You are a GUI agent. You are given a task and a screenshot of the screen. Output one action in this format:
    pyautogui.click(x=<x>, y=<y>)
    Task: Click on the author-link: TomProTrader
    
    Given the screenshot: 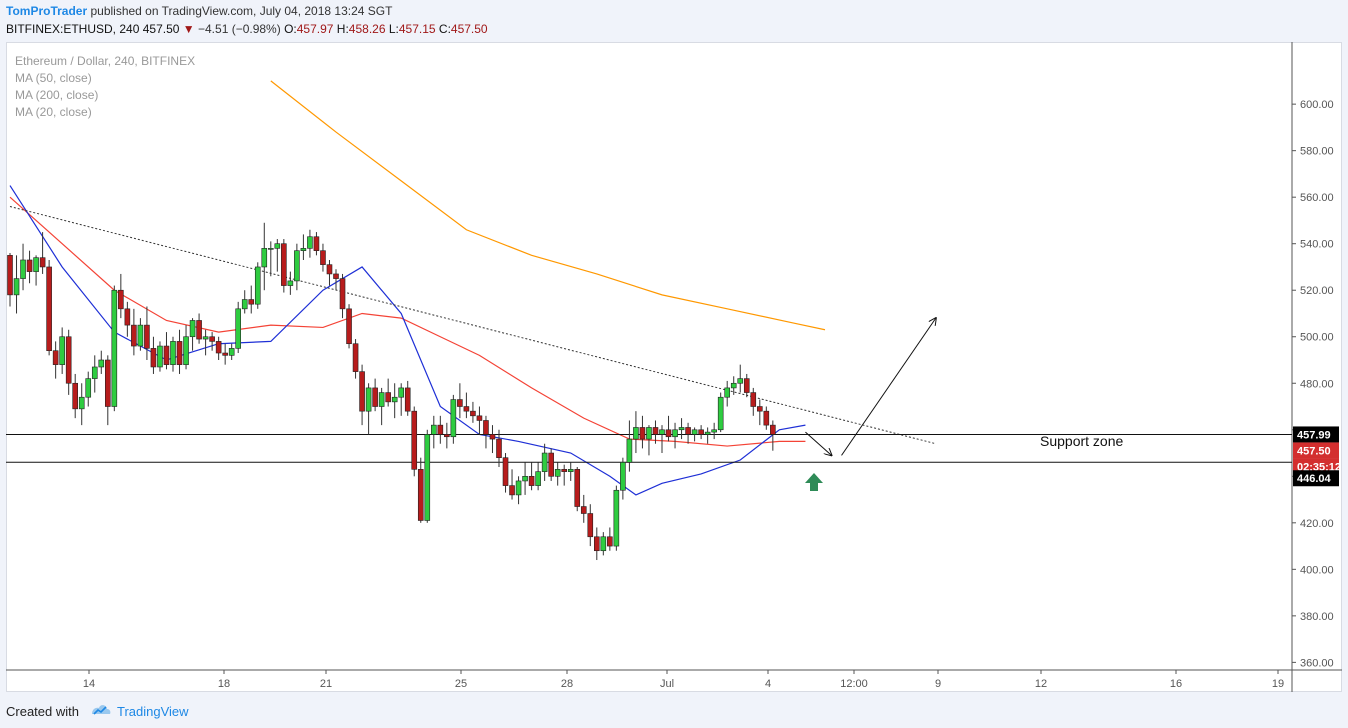 What is the action you would take?
    pyautogui.click(x=47, y=11)
    